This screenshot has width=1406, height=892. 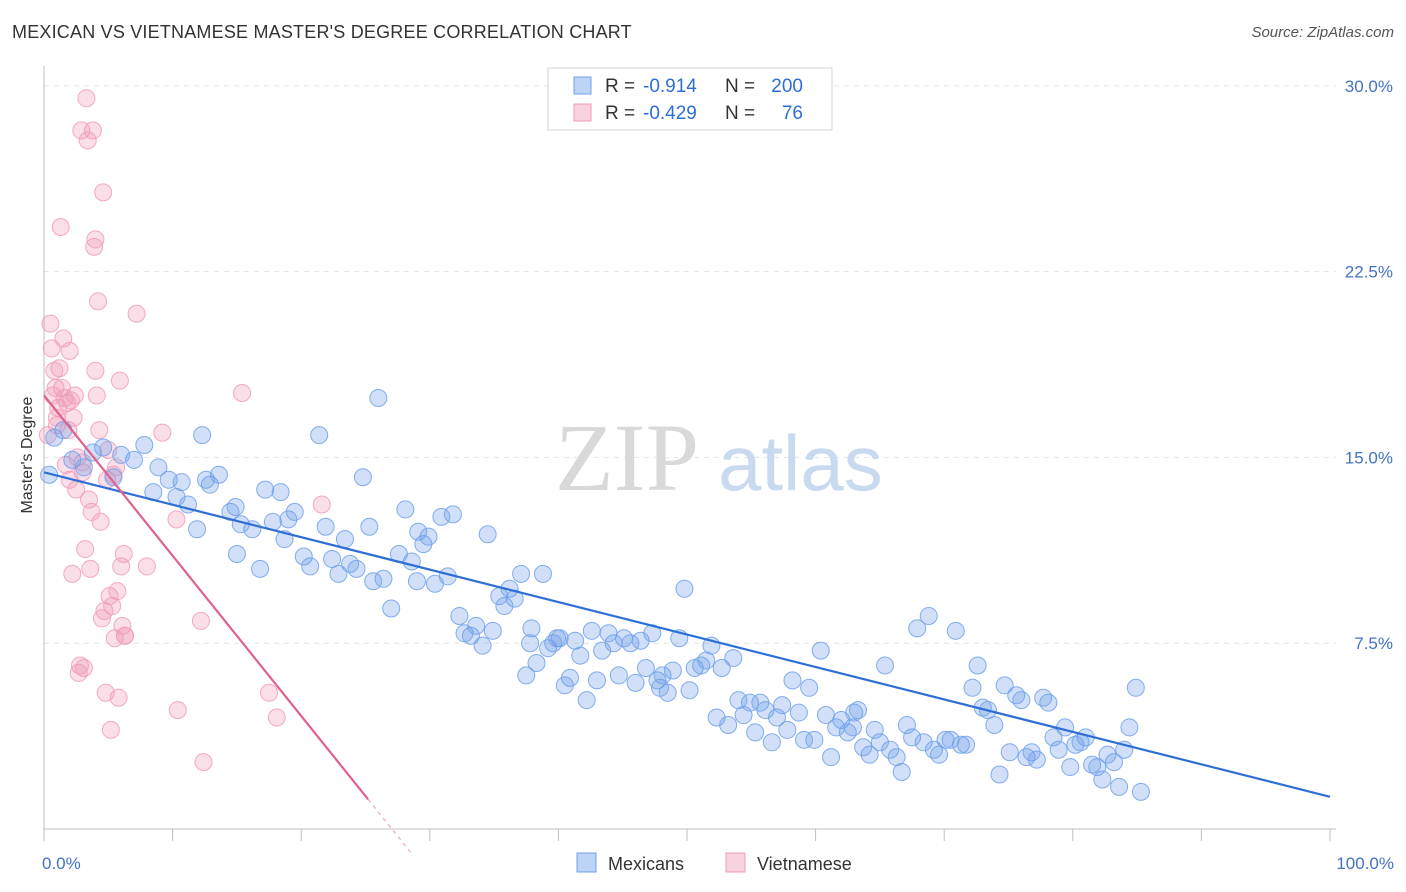 I want to click on legend-bottom-label-vietnamese: Vietnamese, so click(x=804, y=864).